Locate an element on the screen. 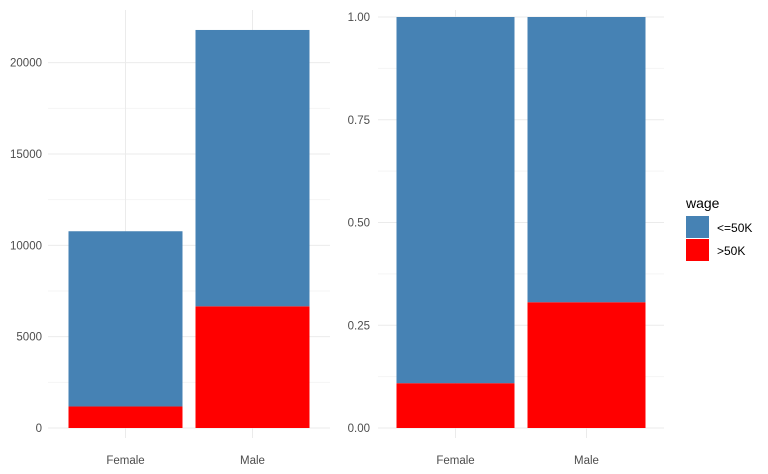  y-tick-label: 20000 is located at coordinates (26, 64).